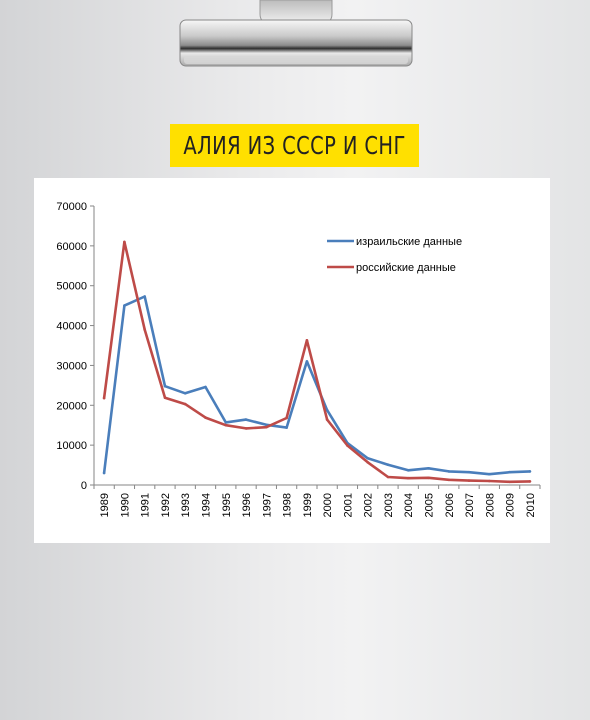 This screenshot has width=590, height=720. I want to click on x-tick-label: 2009, so click(511, 505).